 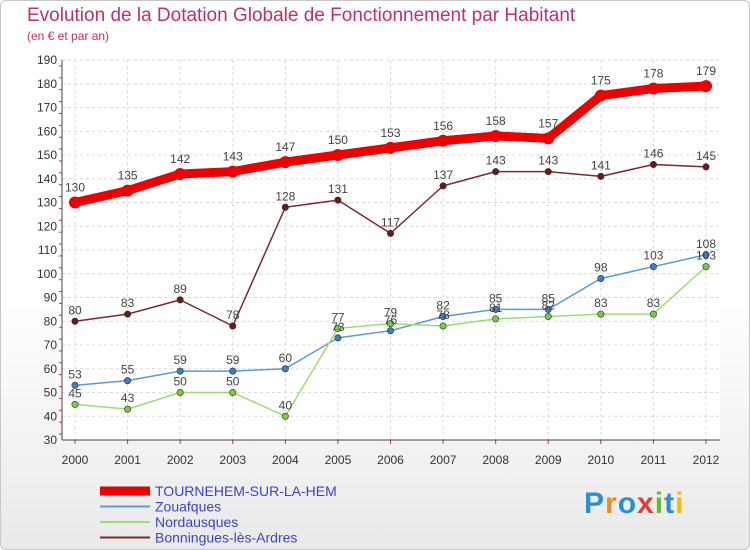 What do you see at coordinates (495, 460) in the screenshot?
I see `x-tick-label: 2008` at bounding box center [495, 460].